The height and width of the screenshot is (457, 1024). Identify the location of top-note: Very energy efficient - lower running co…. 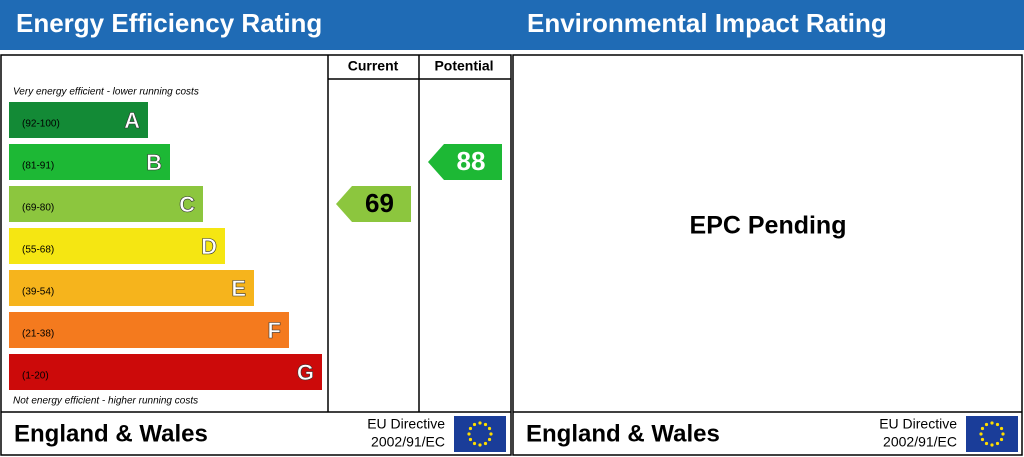
(106, 92).